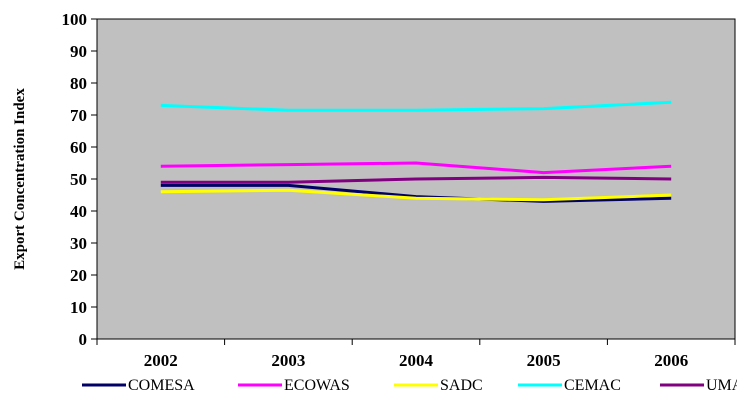  I want to click on series-line-comesa, so click(416, 193).